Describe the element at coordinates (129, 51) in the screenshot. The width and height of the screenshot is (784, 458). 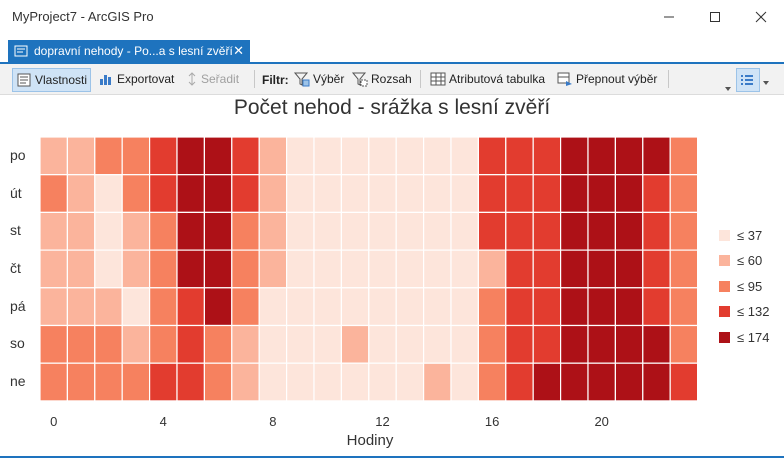
I see `tab-chart: dopravní nehody - Po...a s lesní zvěří ✕` at that location.